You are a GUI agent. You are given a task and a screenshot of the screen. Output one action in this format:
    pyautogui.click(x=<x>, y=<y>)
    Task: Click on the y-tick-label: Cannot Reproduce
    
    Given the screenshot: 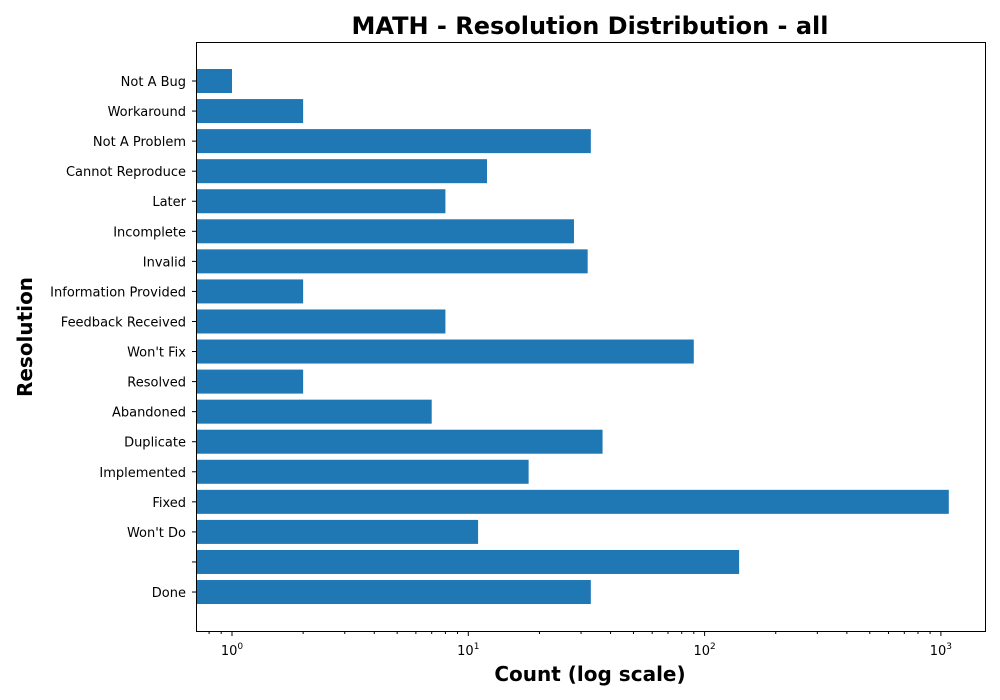 What is the action you would take?
    pyautogui.click(x=126, y=172)
    